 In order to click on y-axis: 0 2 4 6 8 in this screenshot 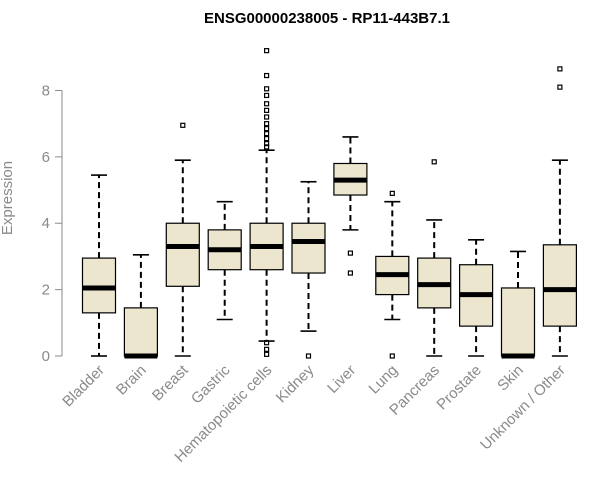, I will do `click(52, 223)`.